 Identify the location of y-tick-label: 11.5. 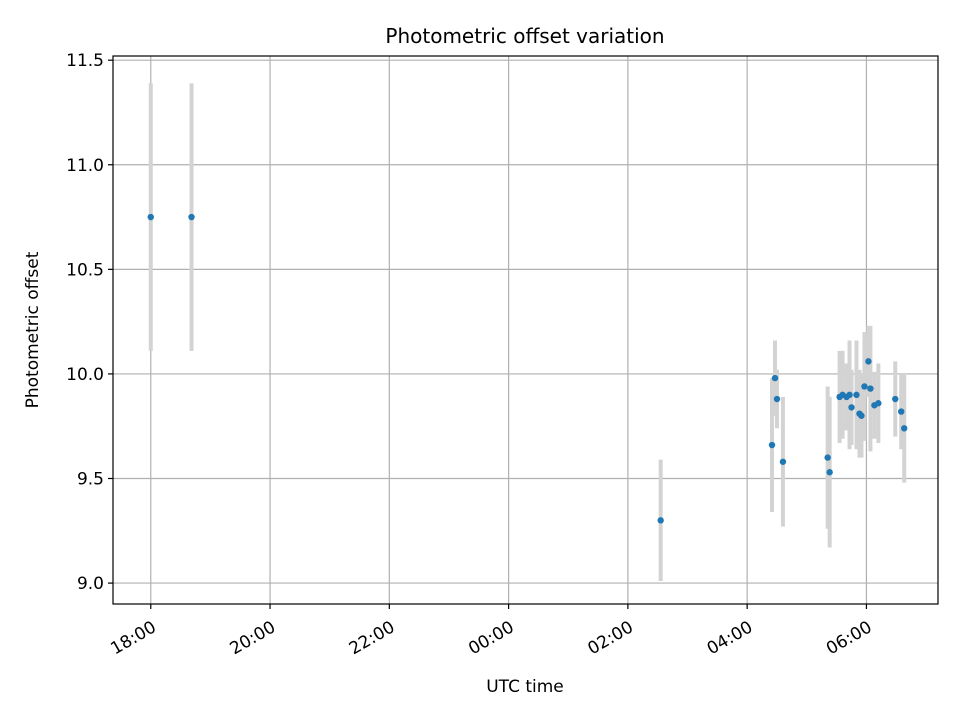
(85, 61).